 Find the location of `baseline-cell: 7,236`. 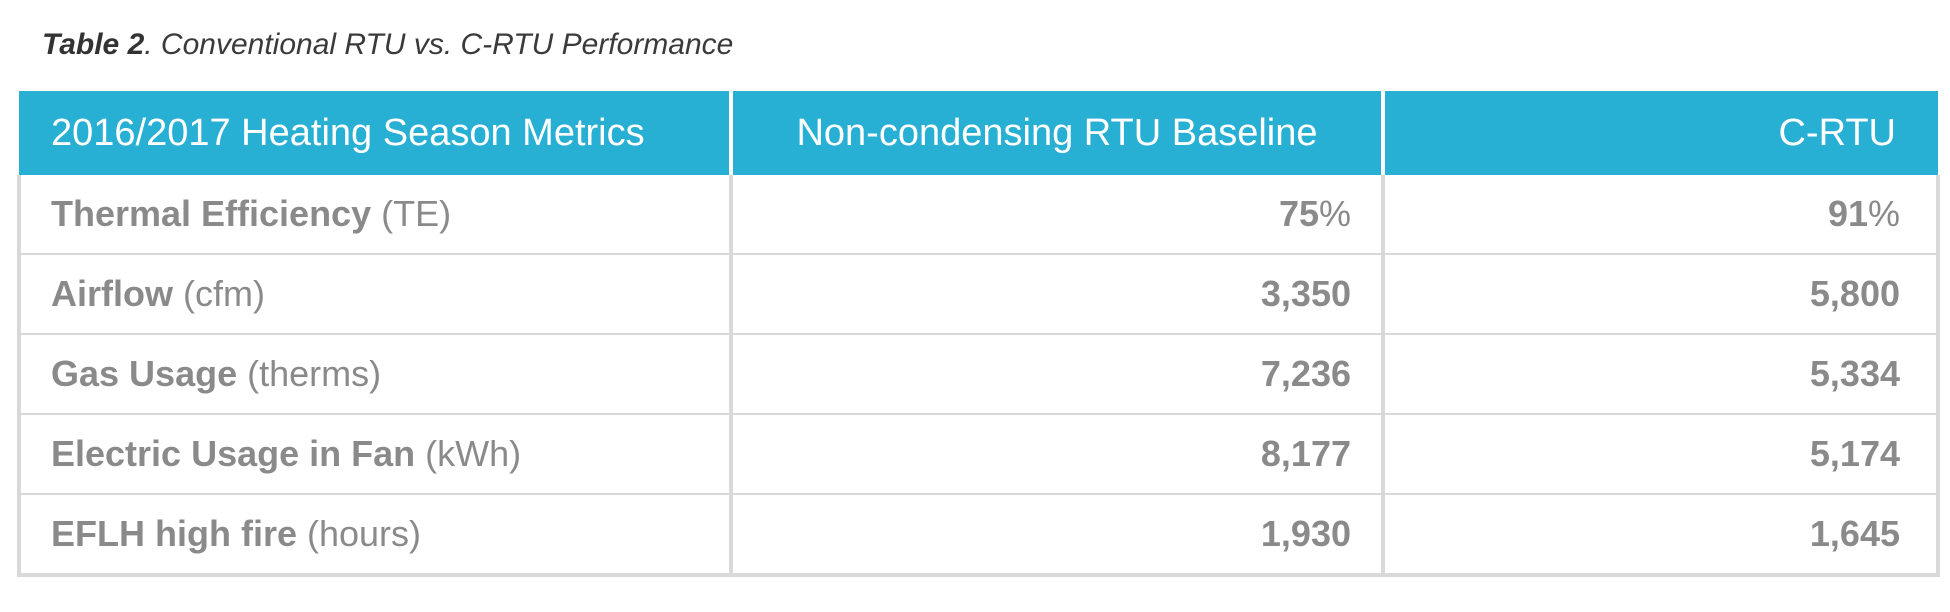

baseline-cell: 7,236 is located at coordinates (1056, 374).